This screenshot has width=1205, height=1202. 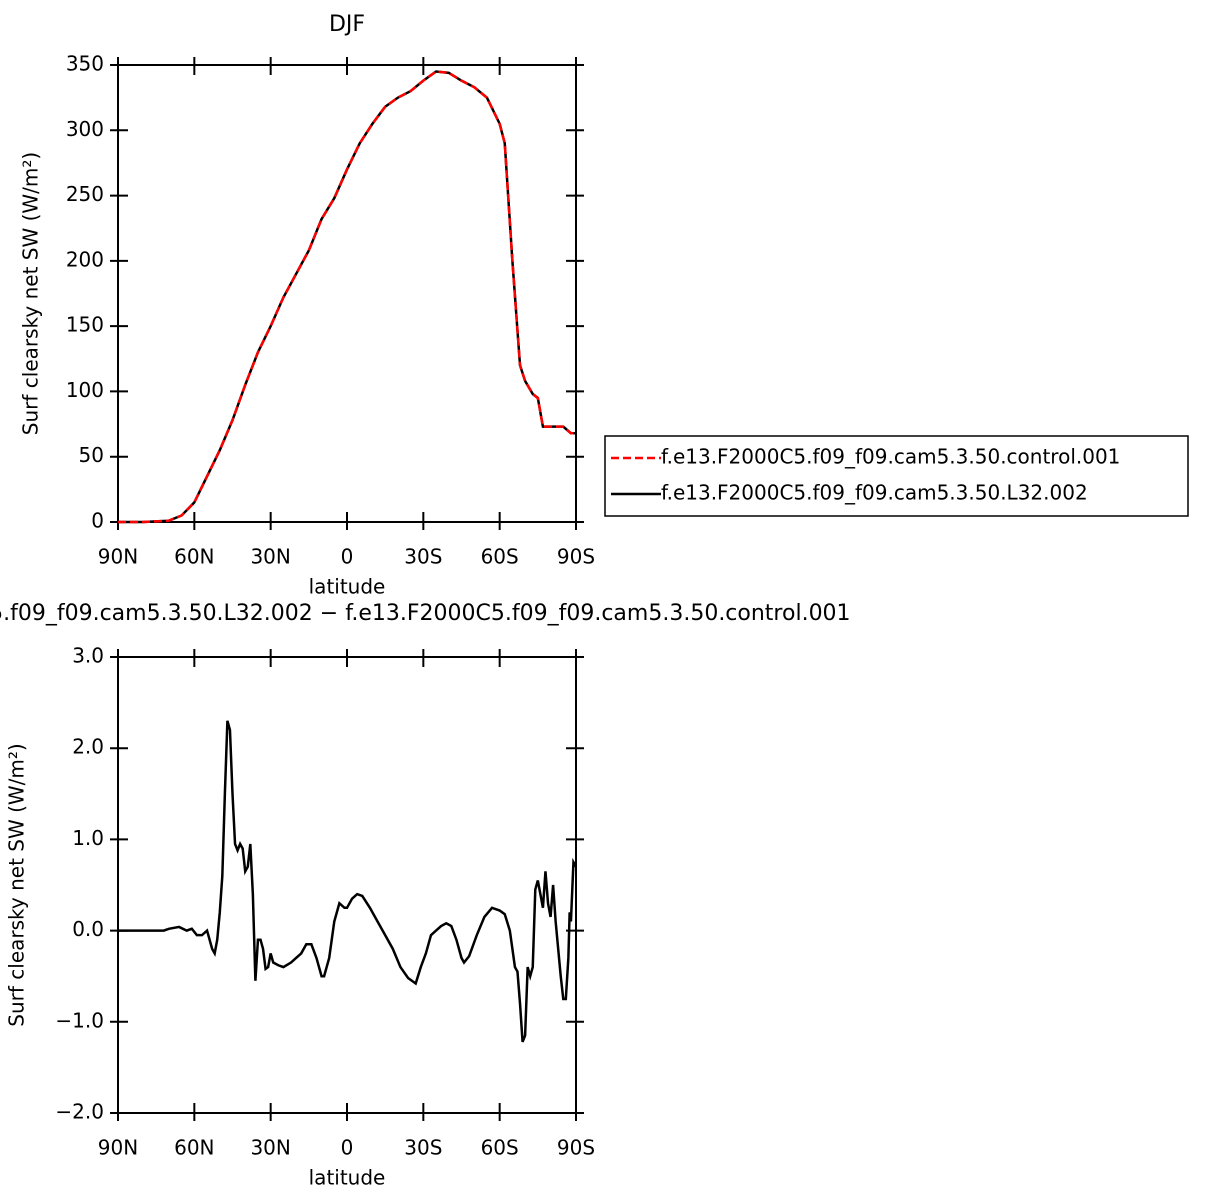 What do you see at coordinates (85, 129) in the screenshot?
I see `y-tick-label: 300` at bounding box center [85, 129].